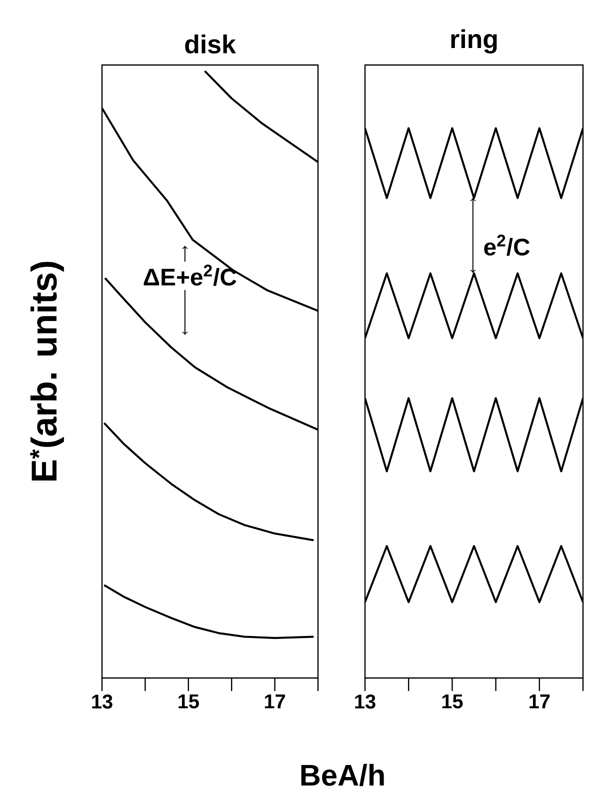  I want to click on y-axis-title: E$^{*}$(arb. units), so click(47, 371).